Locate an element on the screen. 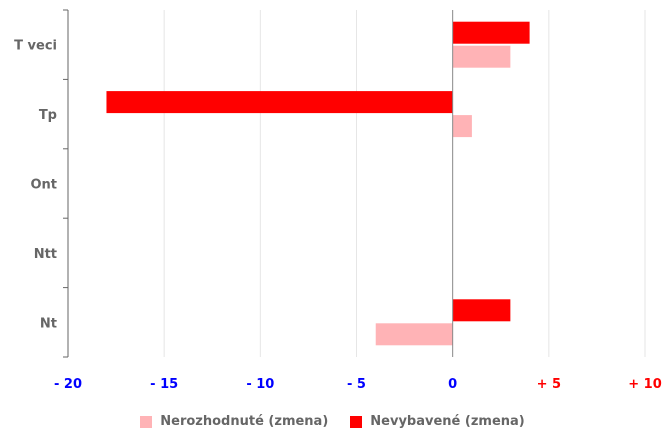  x-tick-label: - 10 is located at coordinates (260, 384).